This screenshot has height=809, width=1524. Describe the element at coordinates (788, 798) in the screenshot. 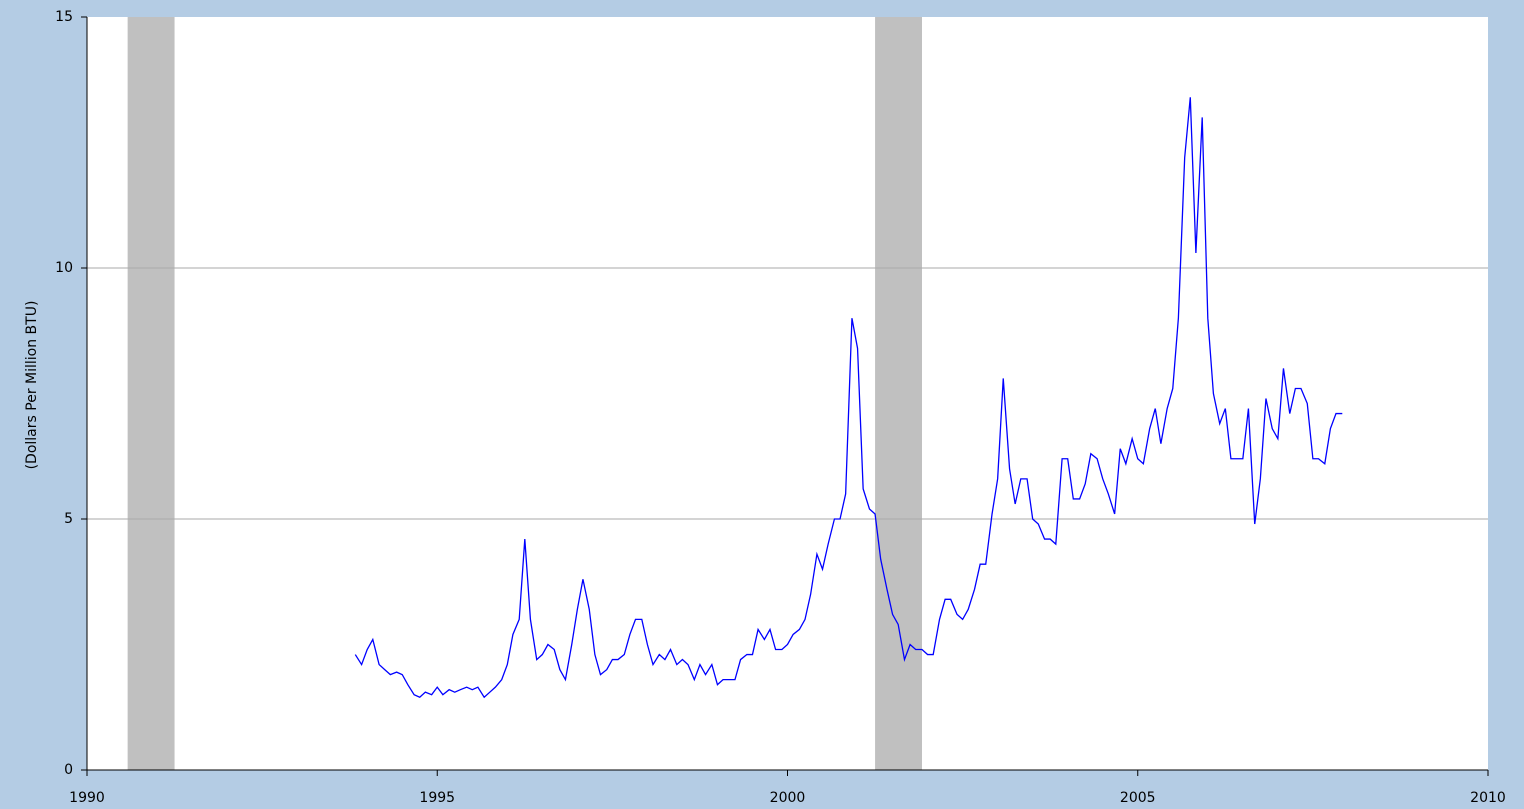

I see `x-tick-label: 2000` at that location.